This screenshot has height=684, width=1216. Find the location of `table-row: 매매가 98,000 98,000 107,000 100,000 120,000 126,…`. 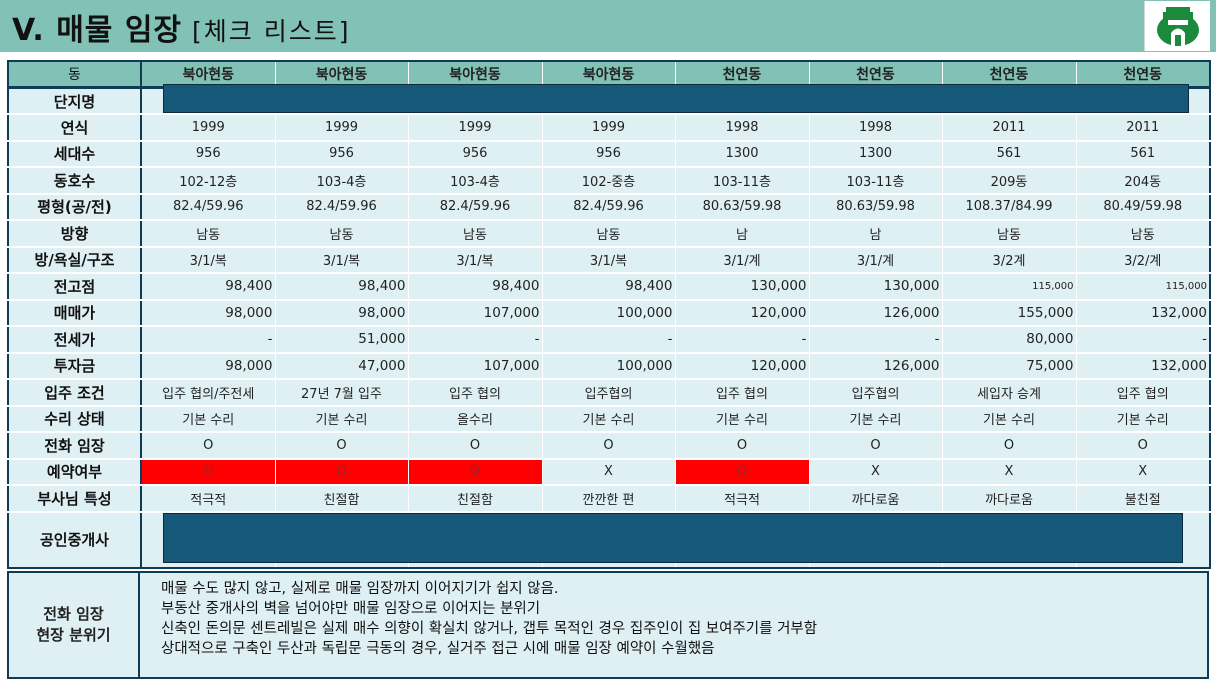

table-row: 매매가 98,000 98,000 107,000 100,000 120,000 126,… is located at coordinates (609, 313).